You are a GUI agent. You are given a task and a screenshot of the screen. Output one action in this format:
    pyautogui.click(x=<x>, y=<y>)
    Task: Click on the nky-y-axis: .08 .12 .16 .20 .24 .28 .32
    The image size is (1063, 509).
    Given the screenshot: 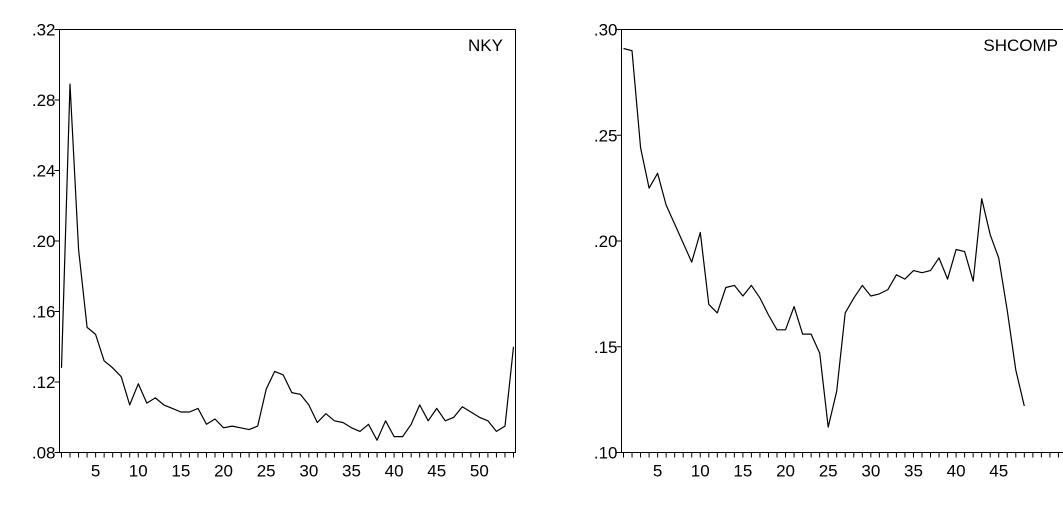 What is the action you would take?
    pyautogui.click(x=46, y=242)
    